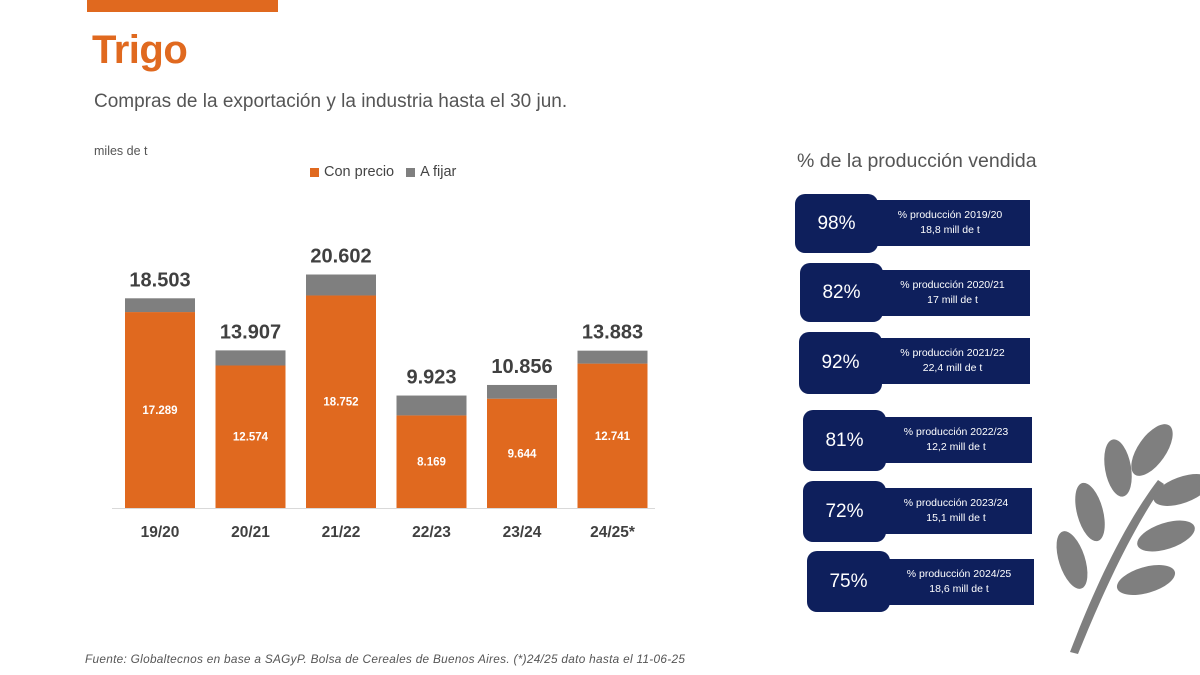 The image size is (1200, 675). I want to click on data-label-con-precio: 18.752, so click(340, 403).